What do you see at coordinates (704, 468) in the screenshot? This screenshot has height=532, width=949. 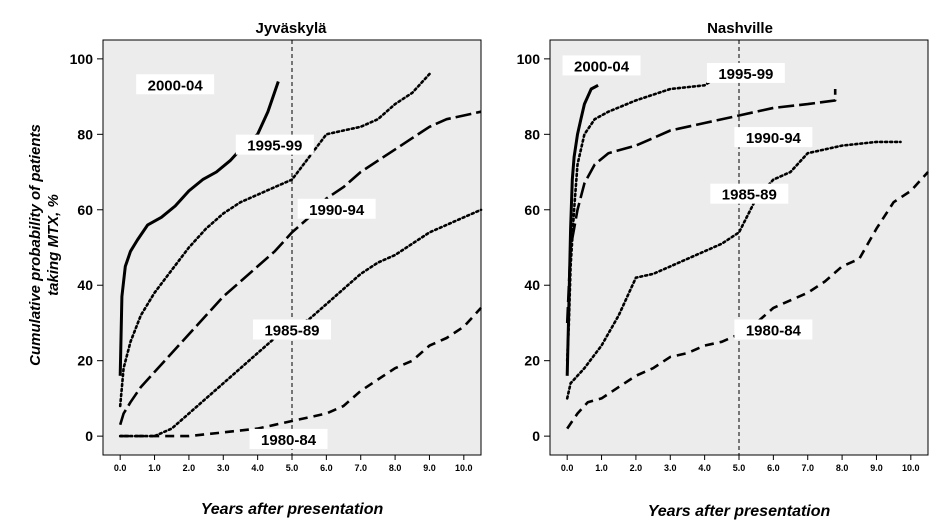 I see `p1-xtick-label-4: 4.0` at bounding box center [704, 468].